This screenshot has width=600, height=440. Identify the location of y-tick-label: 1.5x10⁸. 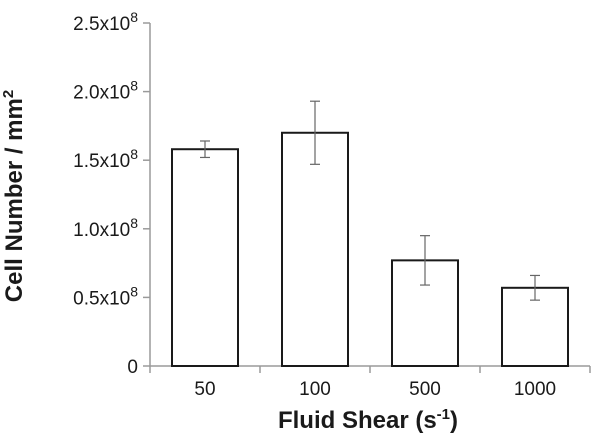
(105, 159).